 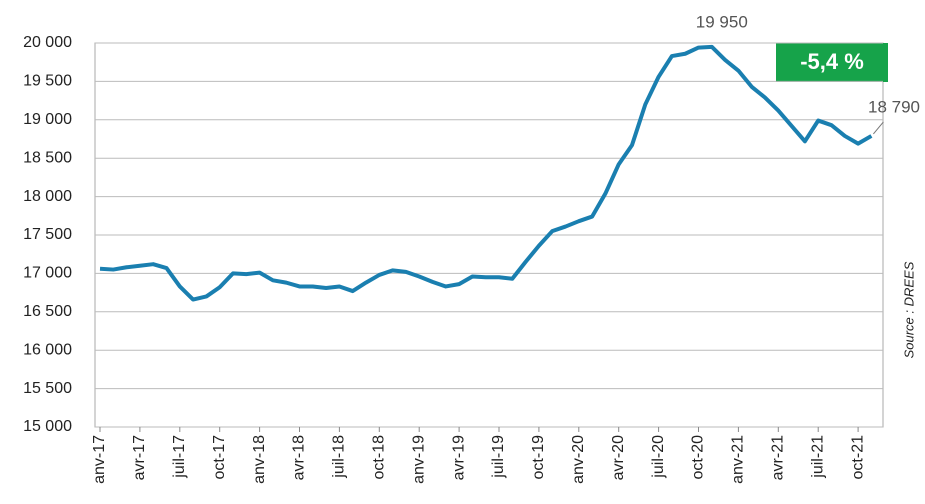 I want to click on change-box, so click(x=832, y=62).